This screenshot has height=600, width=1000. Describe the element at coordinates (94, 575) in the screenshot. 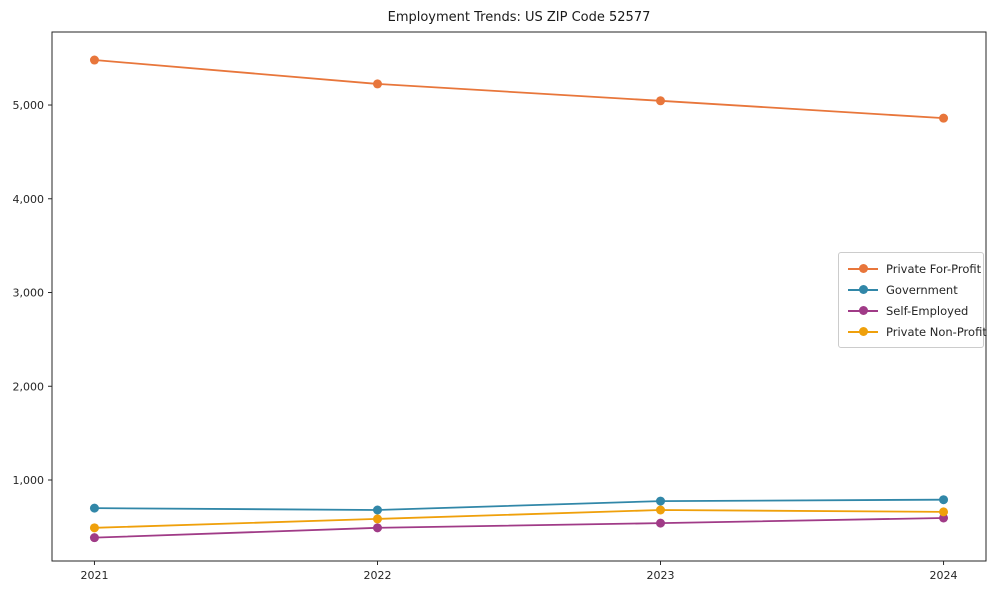

I see `x-axis-tick-label: 2021` at that location.